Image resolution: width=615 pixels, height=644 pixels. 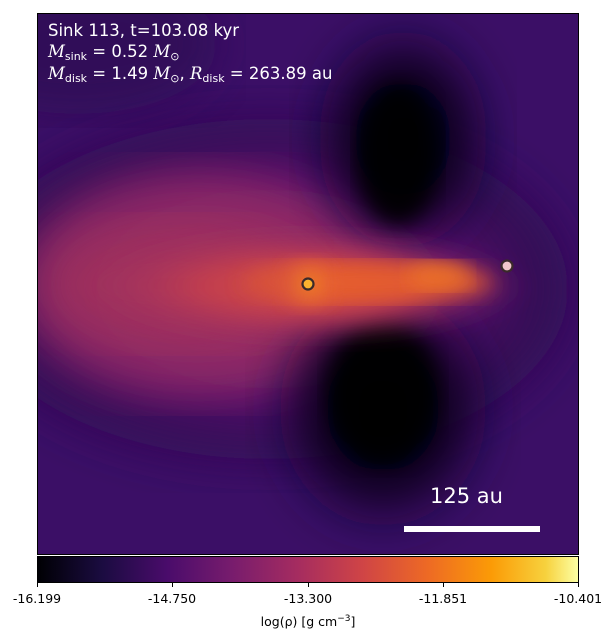 What do you see at coordinates (172, 598) in the screenshot?
I see `colorbar-tick-label: -14.750` at bounding box center [172, 598].